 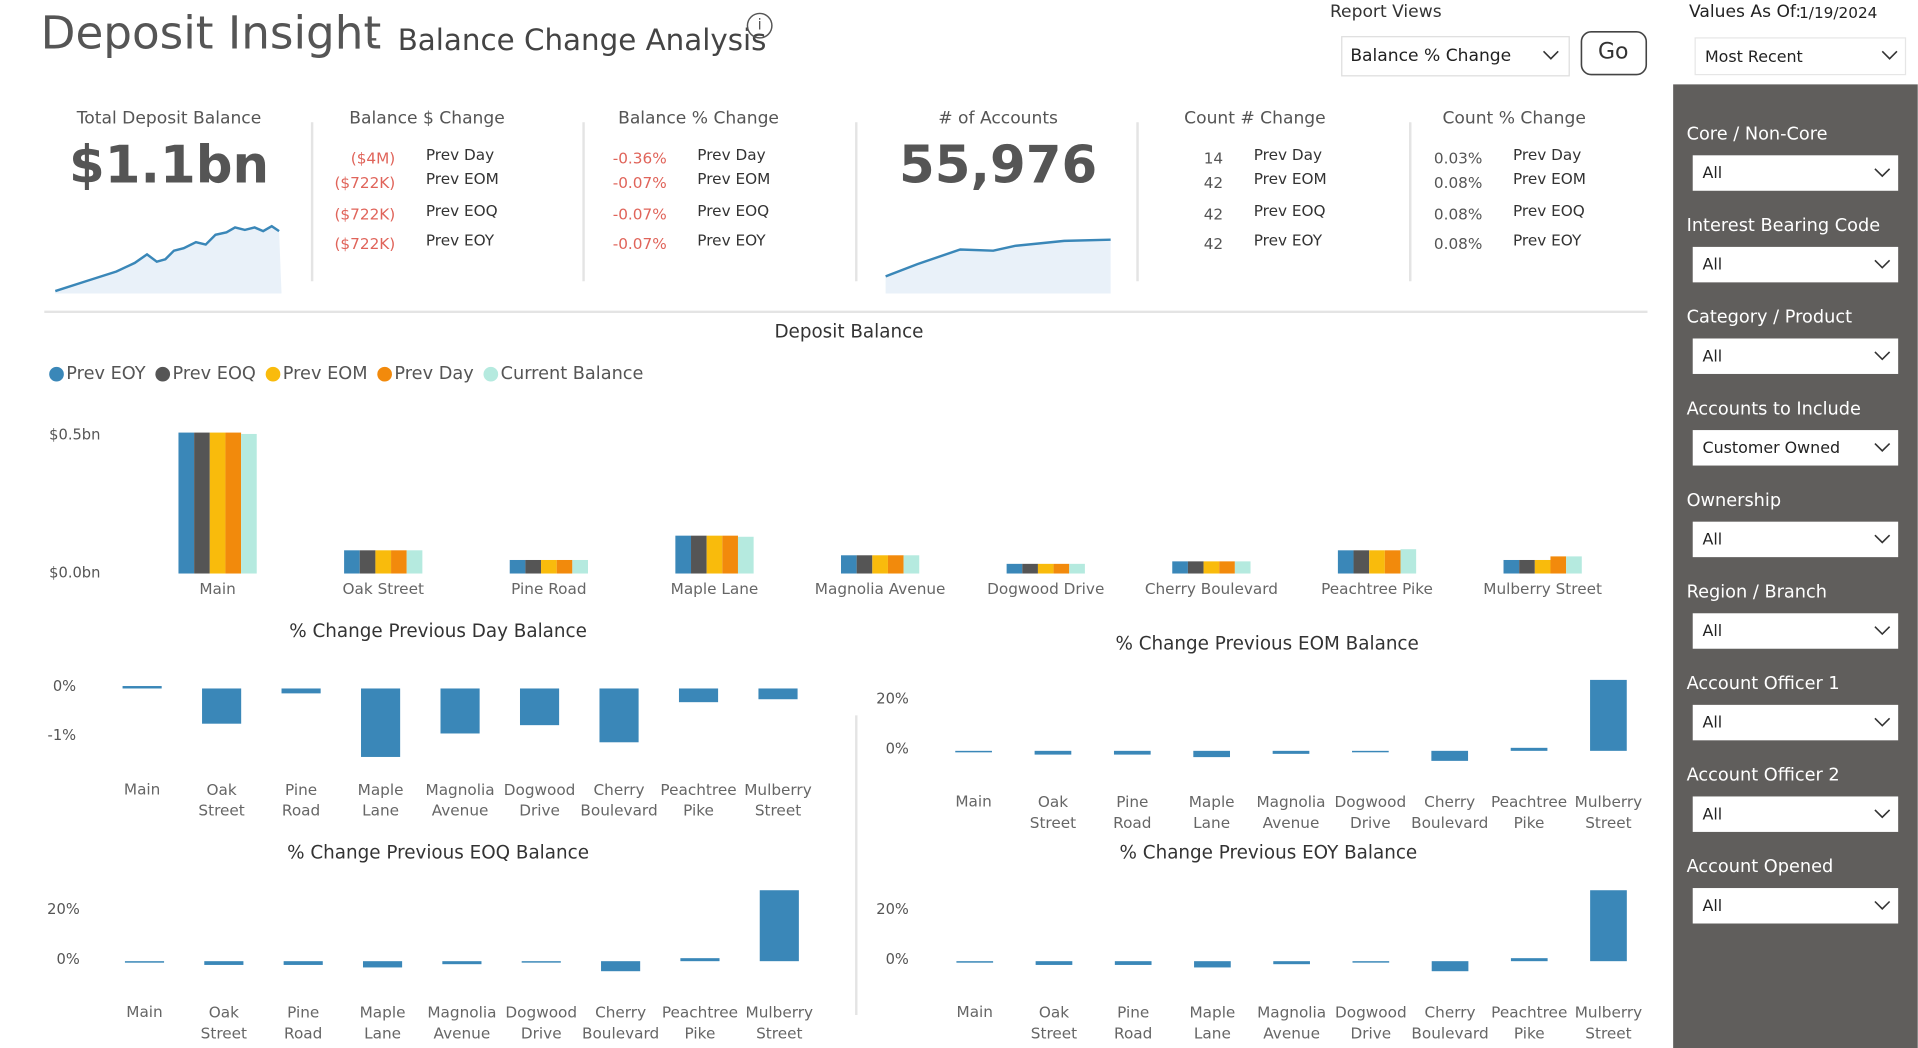 I want to click on x-tick-label: Magnolia Avenue, so click(x=1290, y=812).